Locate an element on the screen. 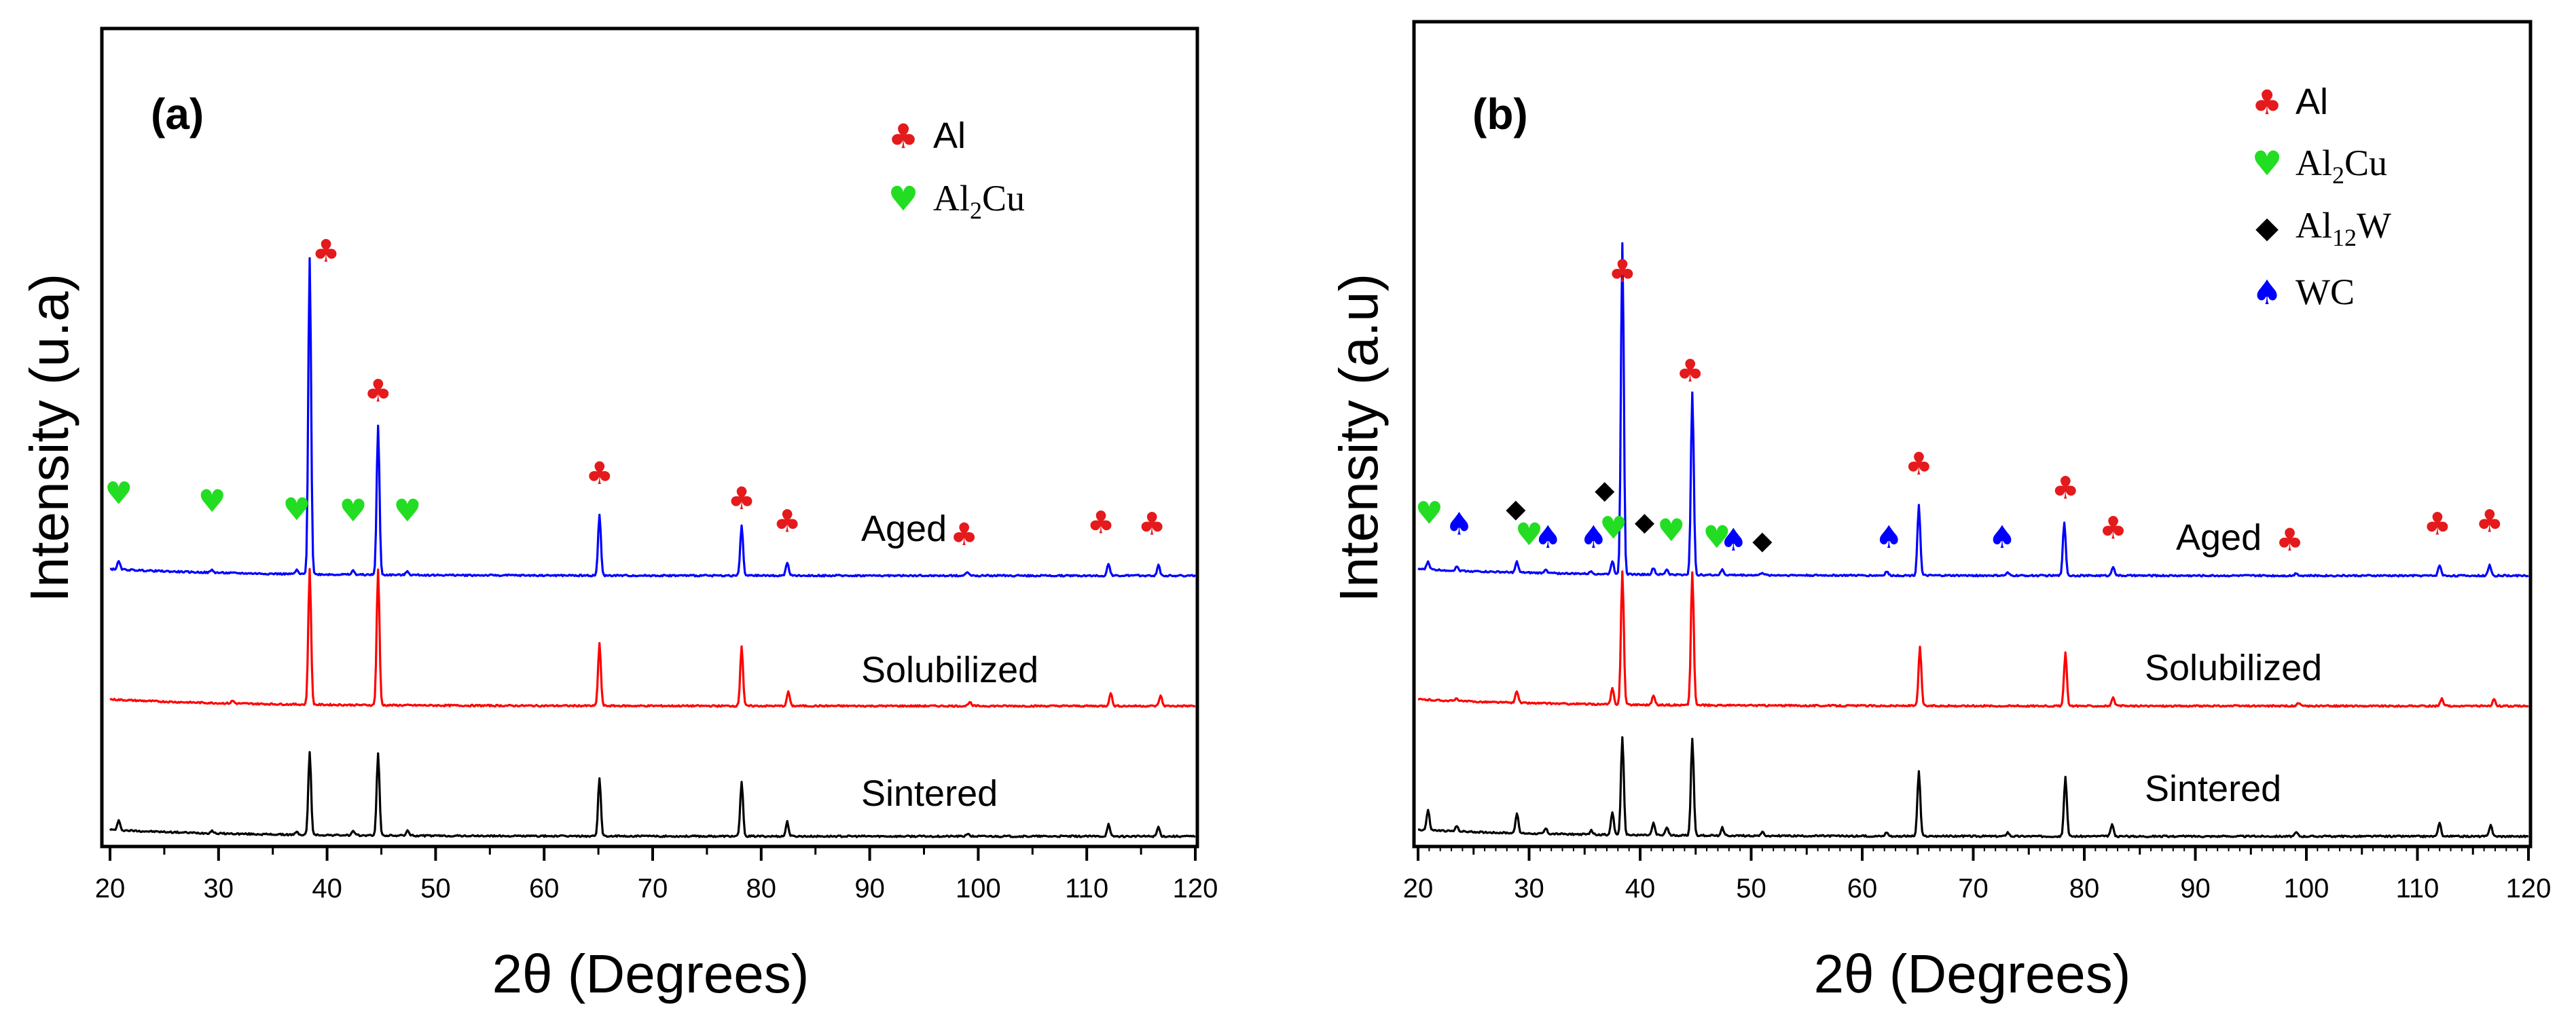 This screenshot has width=2576, height=1023. legend-a-al2cu-icon: ♥ is located at coordinates (903, 199).